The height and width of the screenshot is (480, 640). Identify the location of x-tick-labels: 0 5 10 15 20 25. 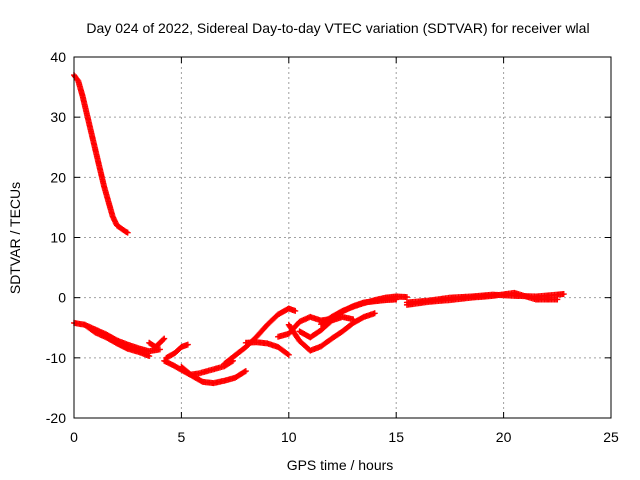
(344, 437).